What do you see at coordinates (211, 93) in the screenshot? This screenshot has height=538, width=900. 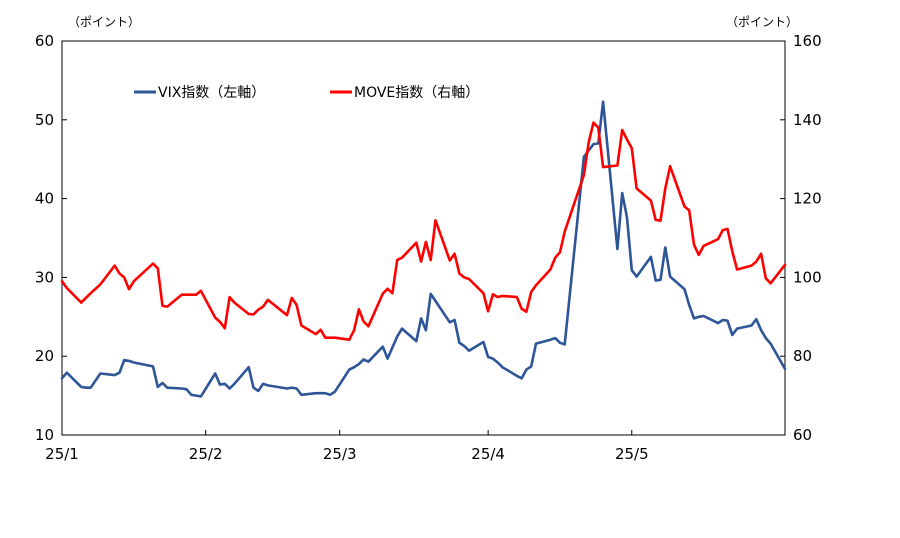 I see `legend-label: VIX指数（左軸）` at bounding box center [211, 93].